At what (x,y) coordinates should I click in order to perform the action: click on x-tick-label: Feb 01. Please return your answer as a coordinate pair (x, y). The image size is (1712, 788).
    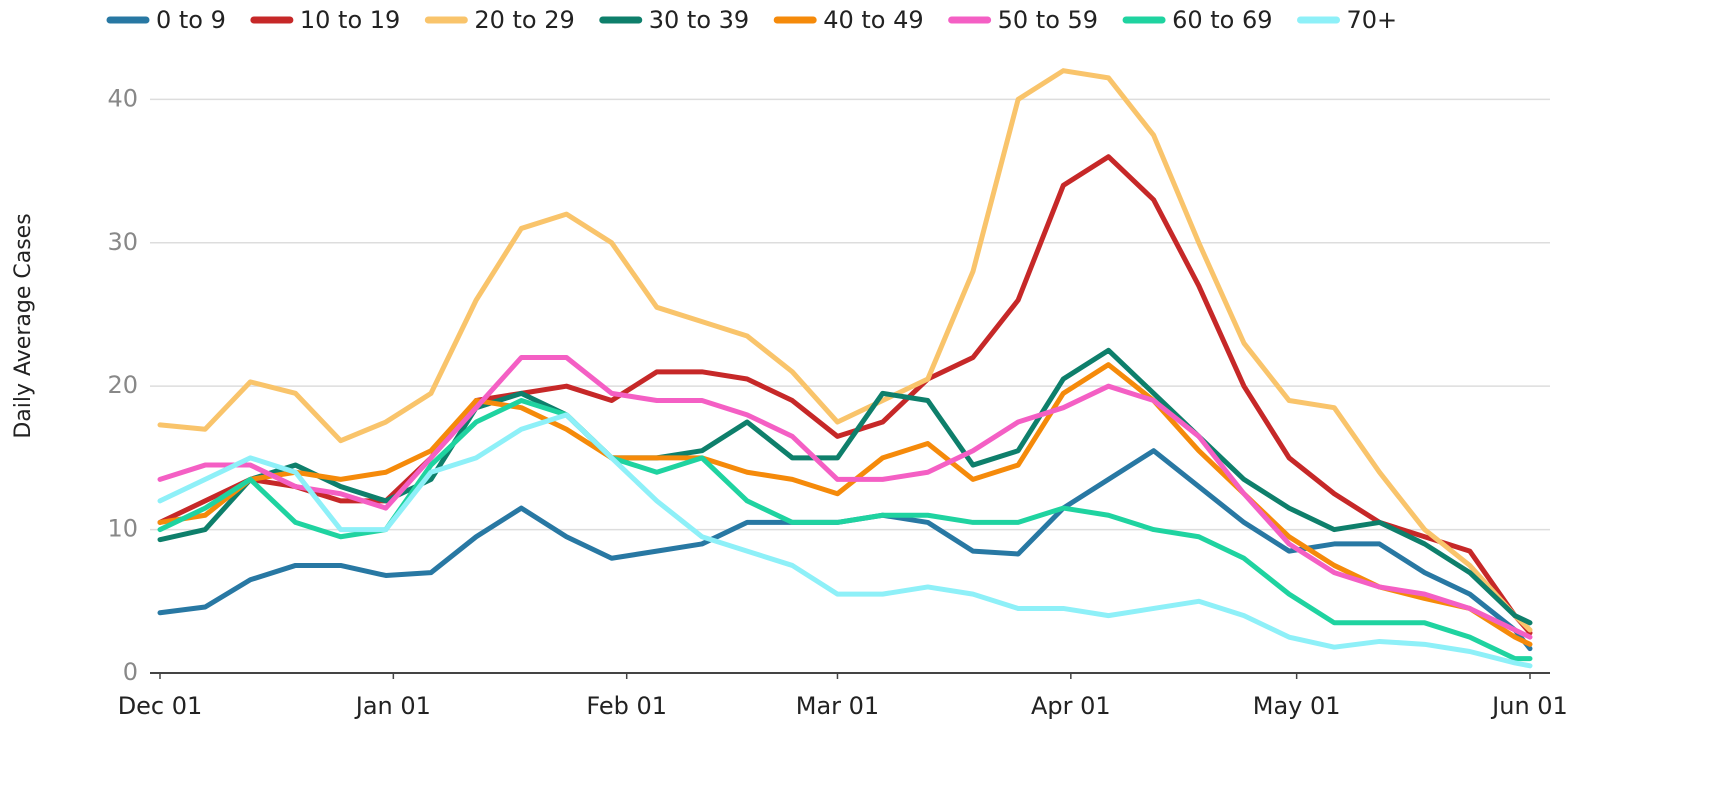
    Looking at the image, I should click on (626, 706).